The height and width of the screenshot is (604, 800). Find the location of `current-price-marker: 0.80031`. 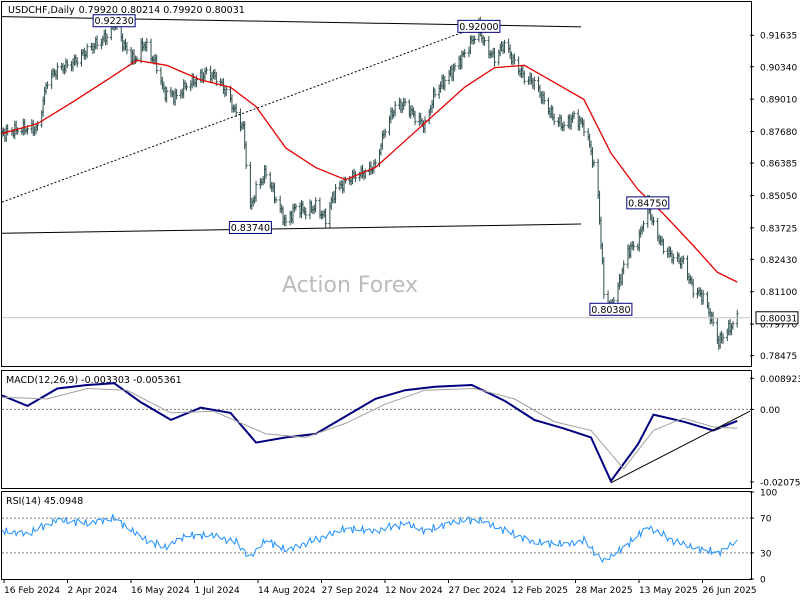

current-price-marker: 0.80031 is located at coordinates (777, 318).